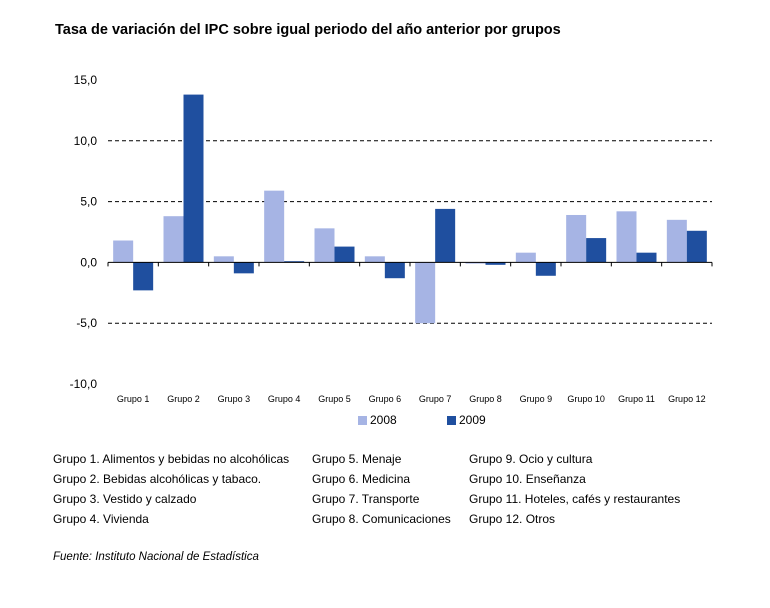 The image size is (770, 608). What do you see at coordinates (86, 323) in the screenshot?
I see `y-tick-label: -5,0` at bounding box center [86, 323].